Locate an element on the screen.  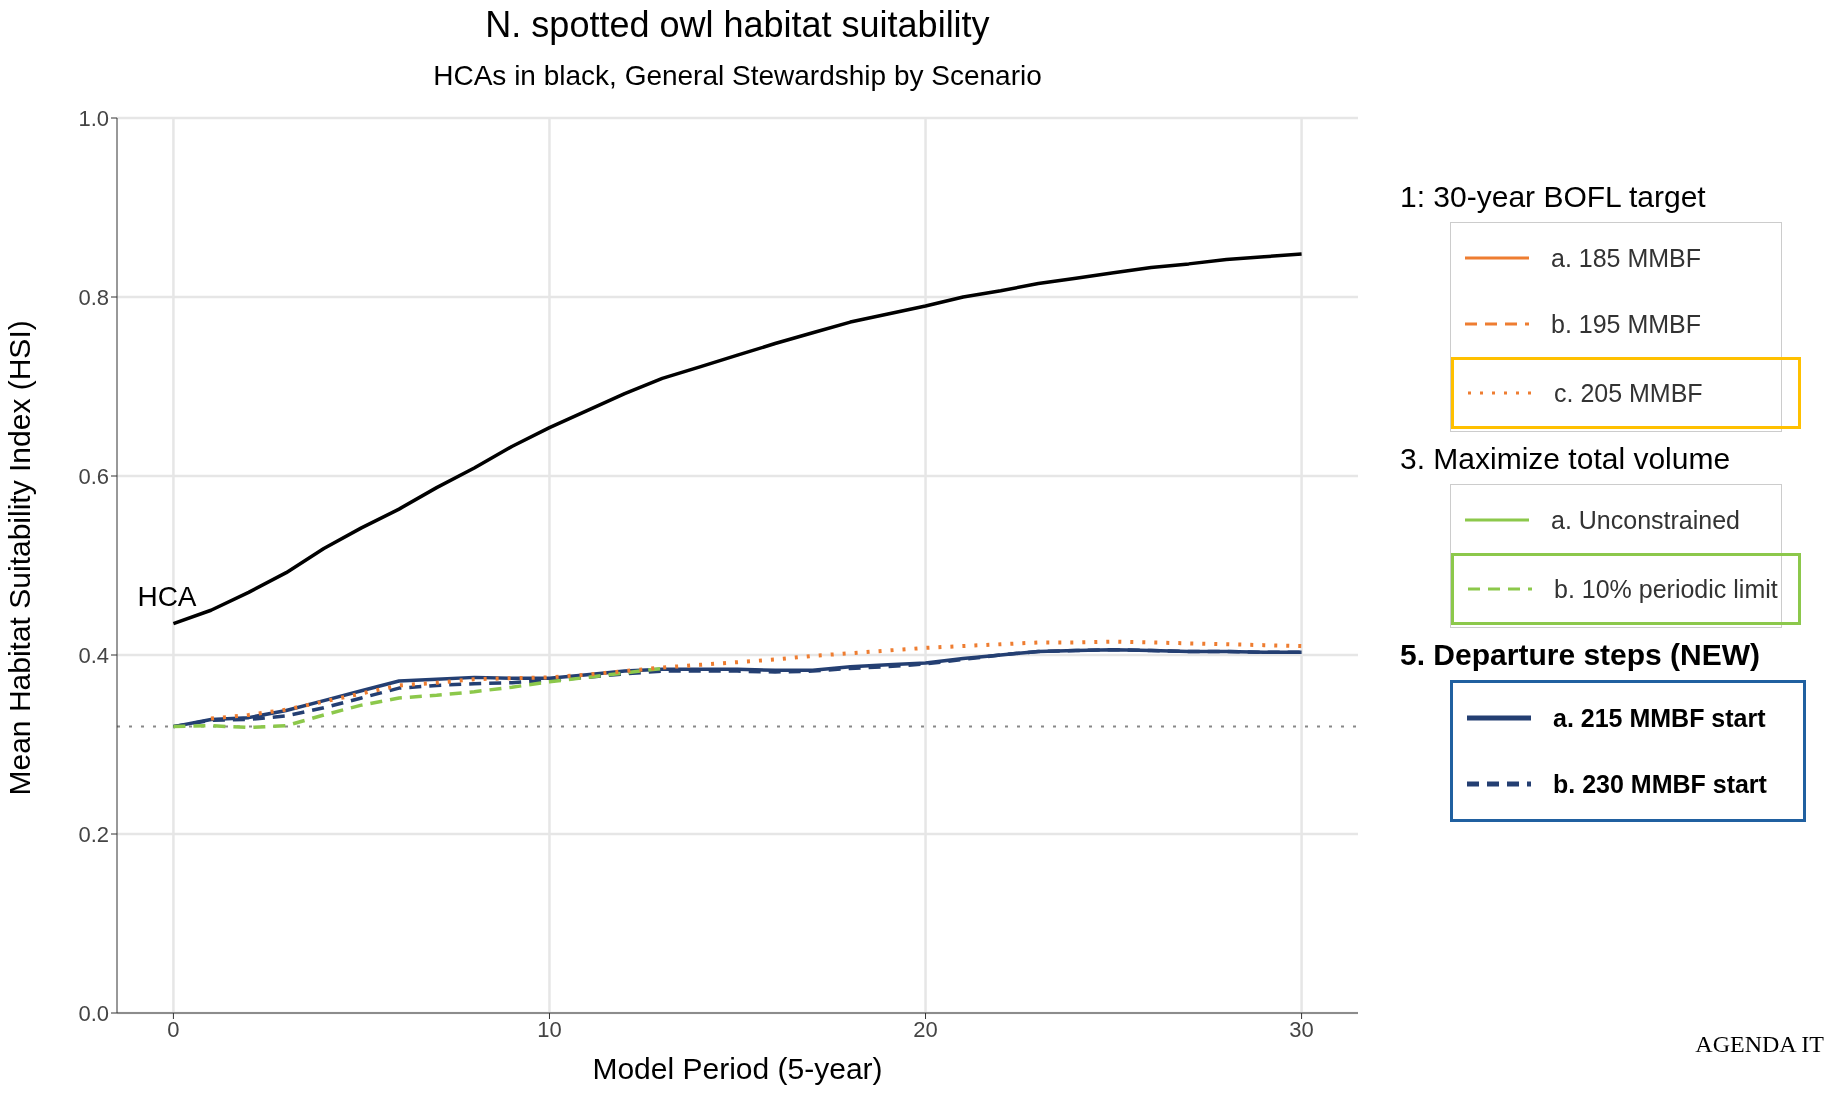
legend-label: b. 230 MMBF start is located at coordinates (1660, 784).